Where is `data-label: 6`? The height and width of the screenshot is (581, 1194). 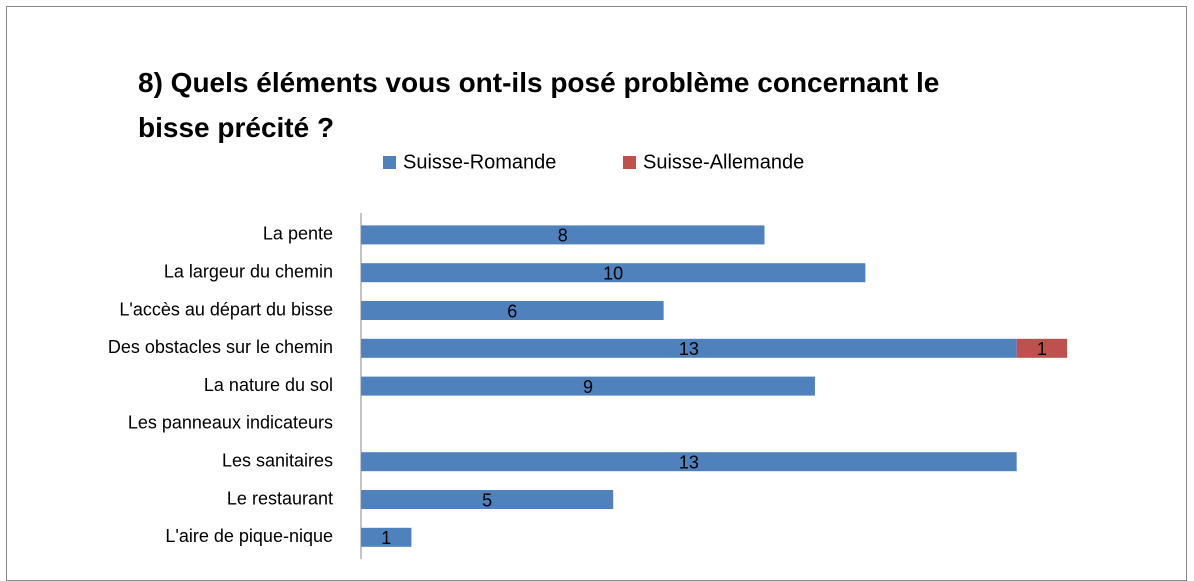
data-label: 6 is located at coordinates (512, 311).